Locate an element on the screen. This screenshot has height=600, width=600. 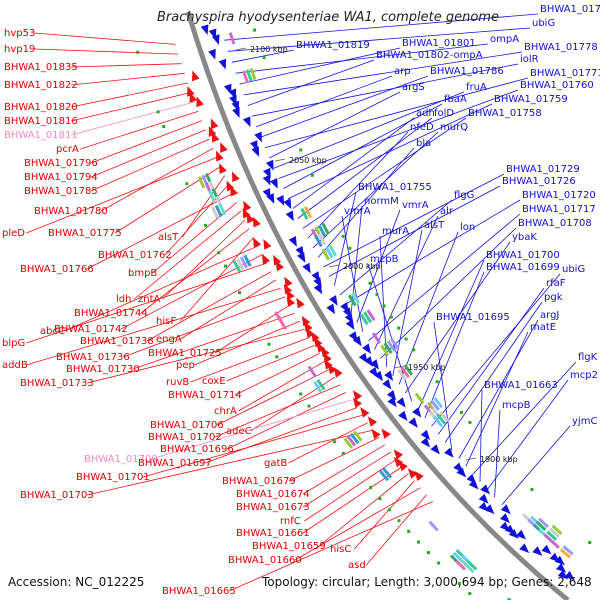
left-gene-label: engA is located at coordinates (169, 339).